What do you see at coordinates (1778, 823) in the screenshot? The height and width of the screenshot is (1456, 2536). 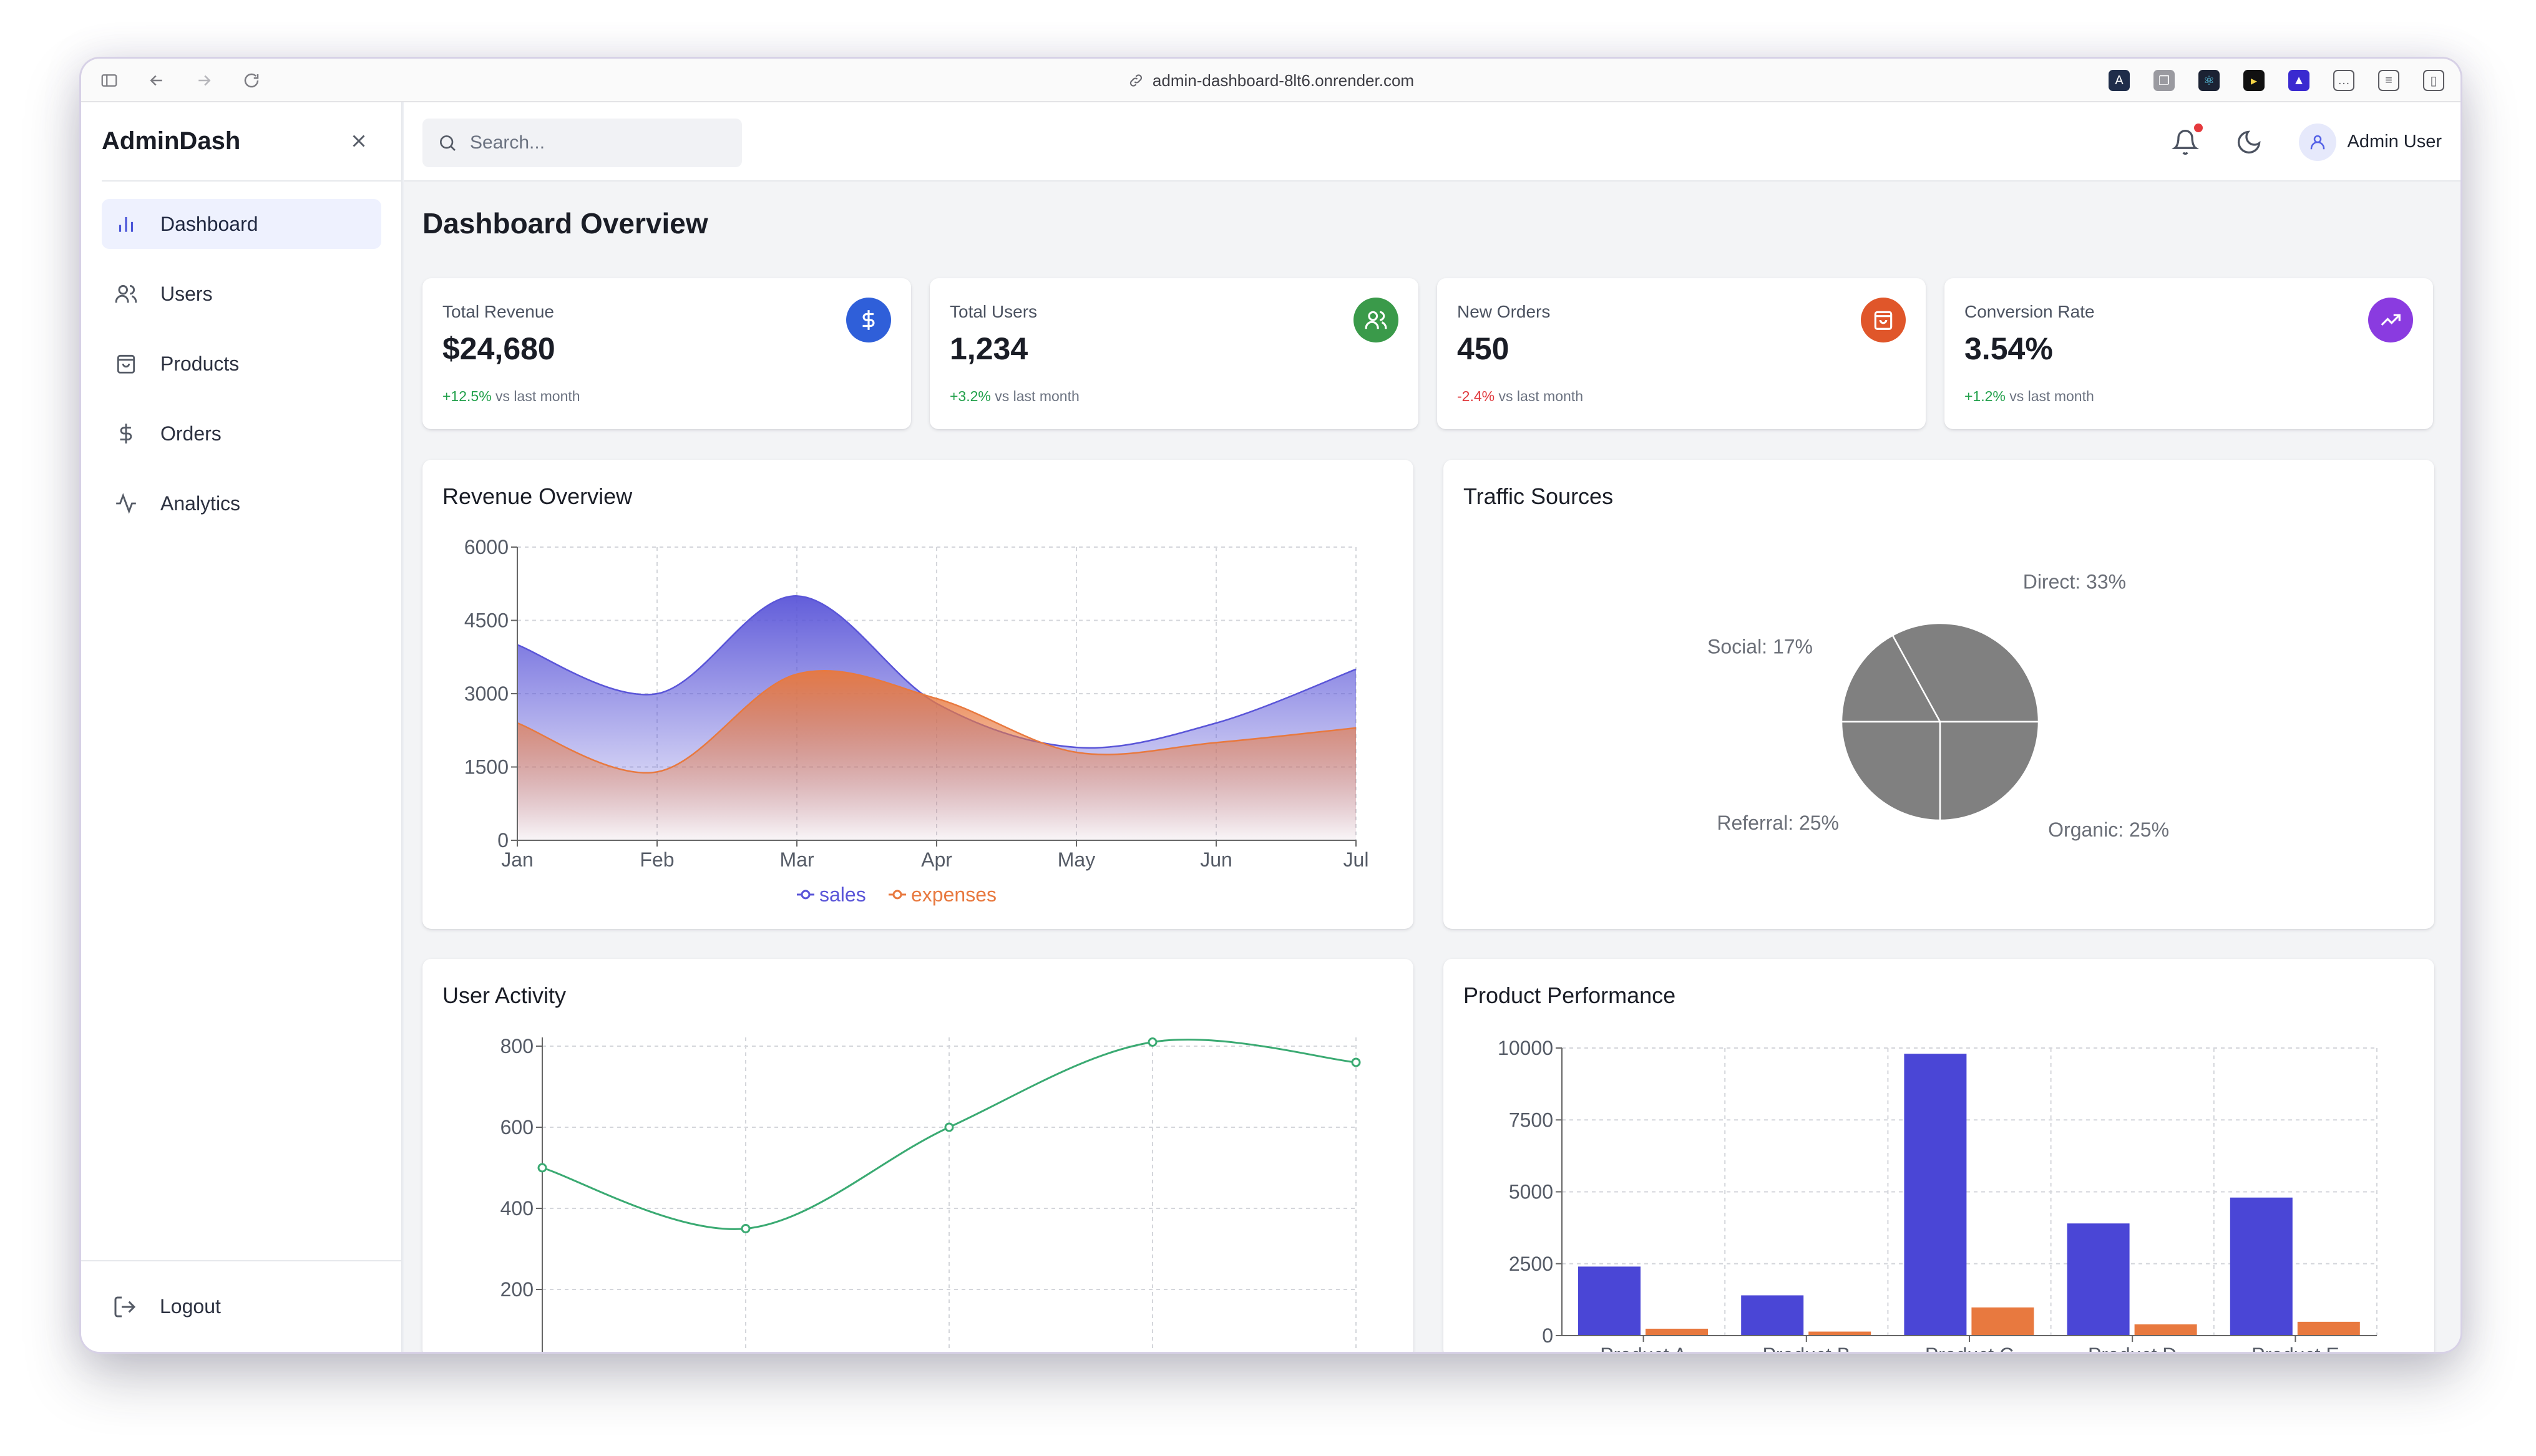 I see `pie-slice-label: Referral: 25%` at bounding box center [1778, 823].